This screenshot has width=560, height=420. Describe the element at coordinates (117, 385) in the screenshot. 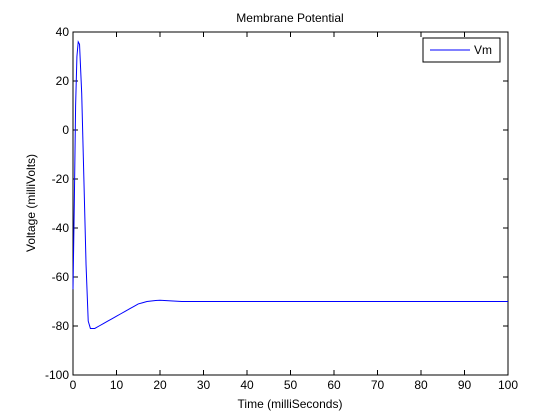

I see `x-tick-label: 10` at that location.